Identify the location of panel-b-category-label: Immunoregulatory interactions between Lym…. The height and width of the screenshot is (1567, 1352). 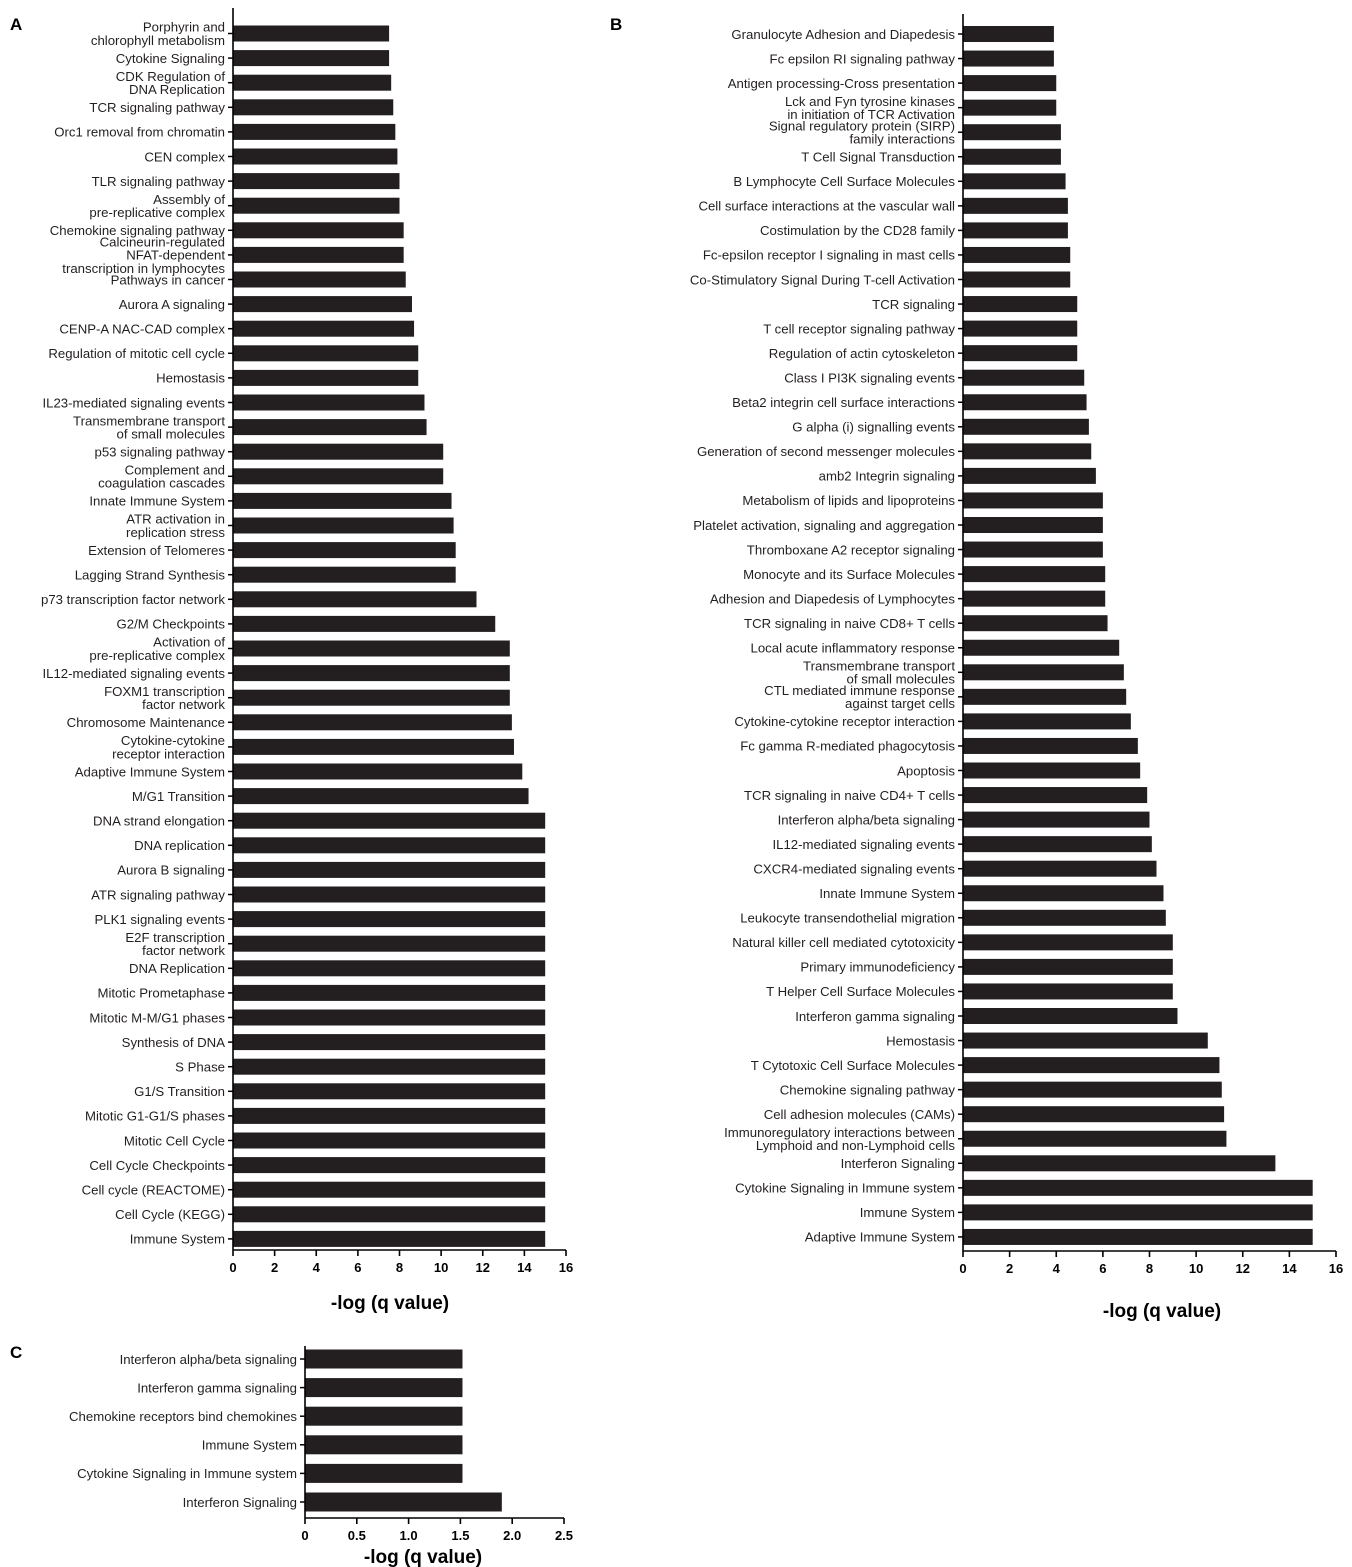
(839, 1139).